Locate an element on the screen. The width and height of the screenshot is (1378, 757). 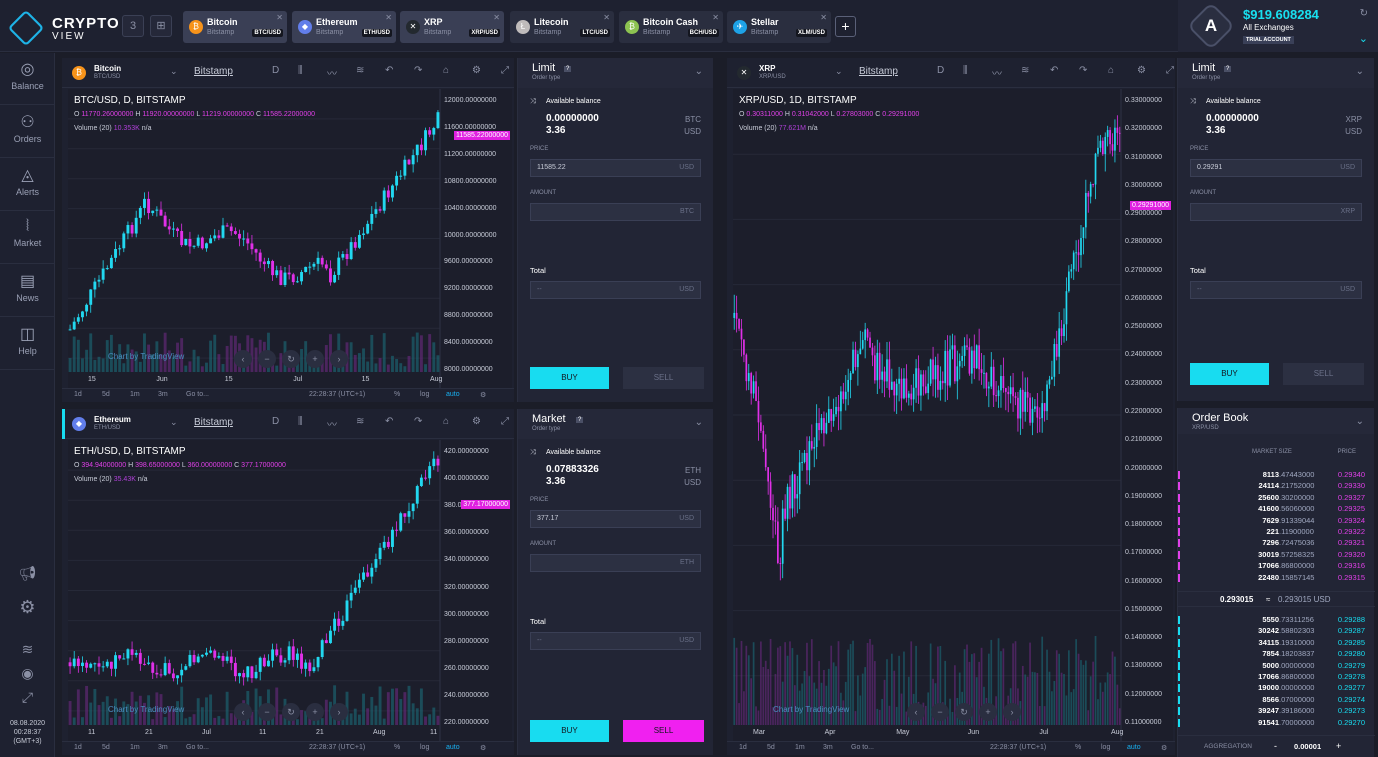
tab-bitcoin: ₿ Bitcoin Bitstamp BTC/USD ✕ is located at coordinates (235, 27).